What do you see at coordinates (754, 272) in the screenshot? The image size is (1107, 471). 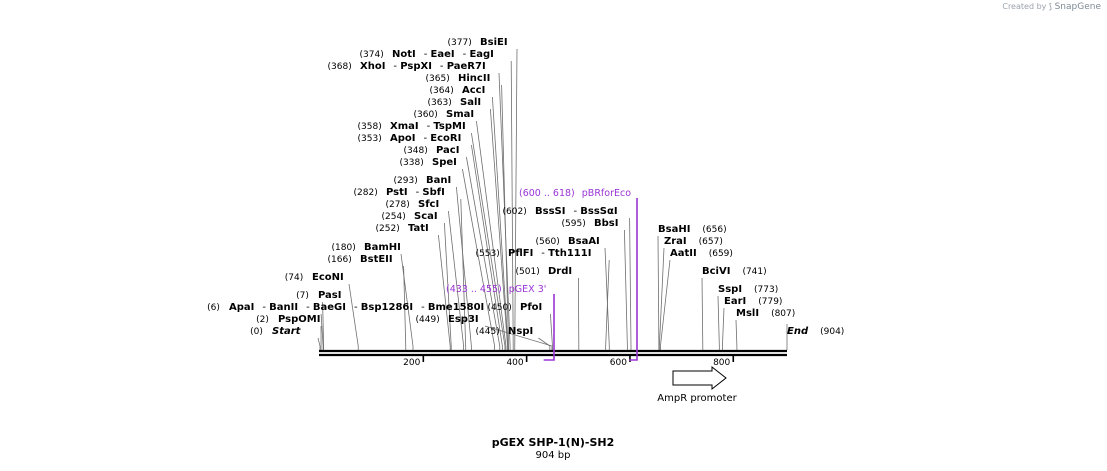 I see `site-position: (741)` at bounding box center [754, 272].